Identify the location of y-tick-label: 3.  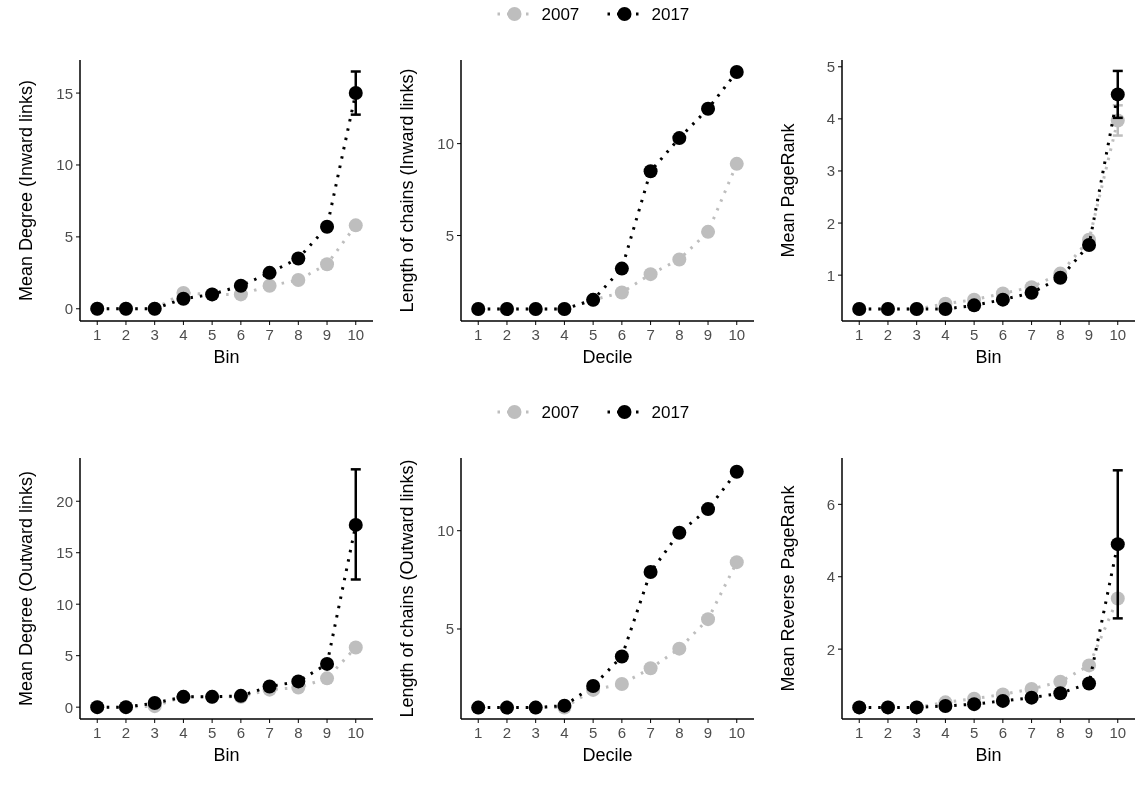
(830, 171).